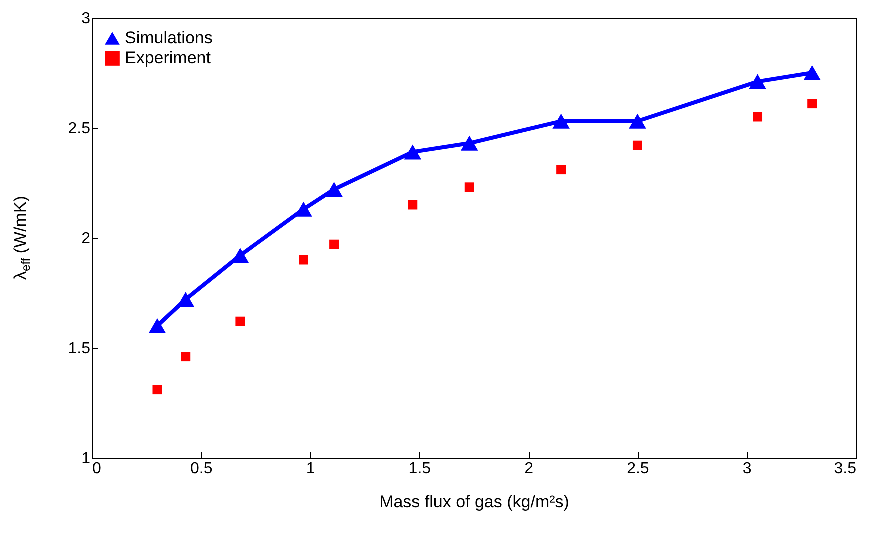  Describe the element at coordinates (529, 469) in the screenshot. I see `x-tick-label: 2` at that location.